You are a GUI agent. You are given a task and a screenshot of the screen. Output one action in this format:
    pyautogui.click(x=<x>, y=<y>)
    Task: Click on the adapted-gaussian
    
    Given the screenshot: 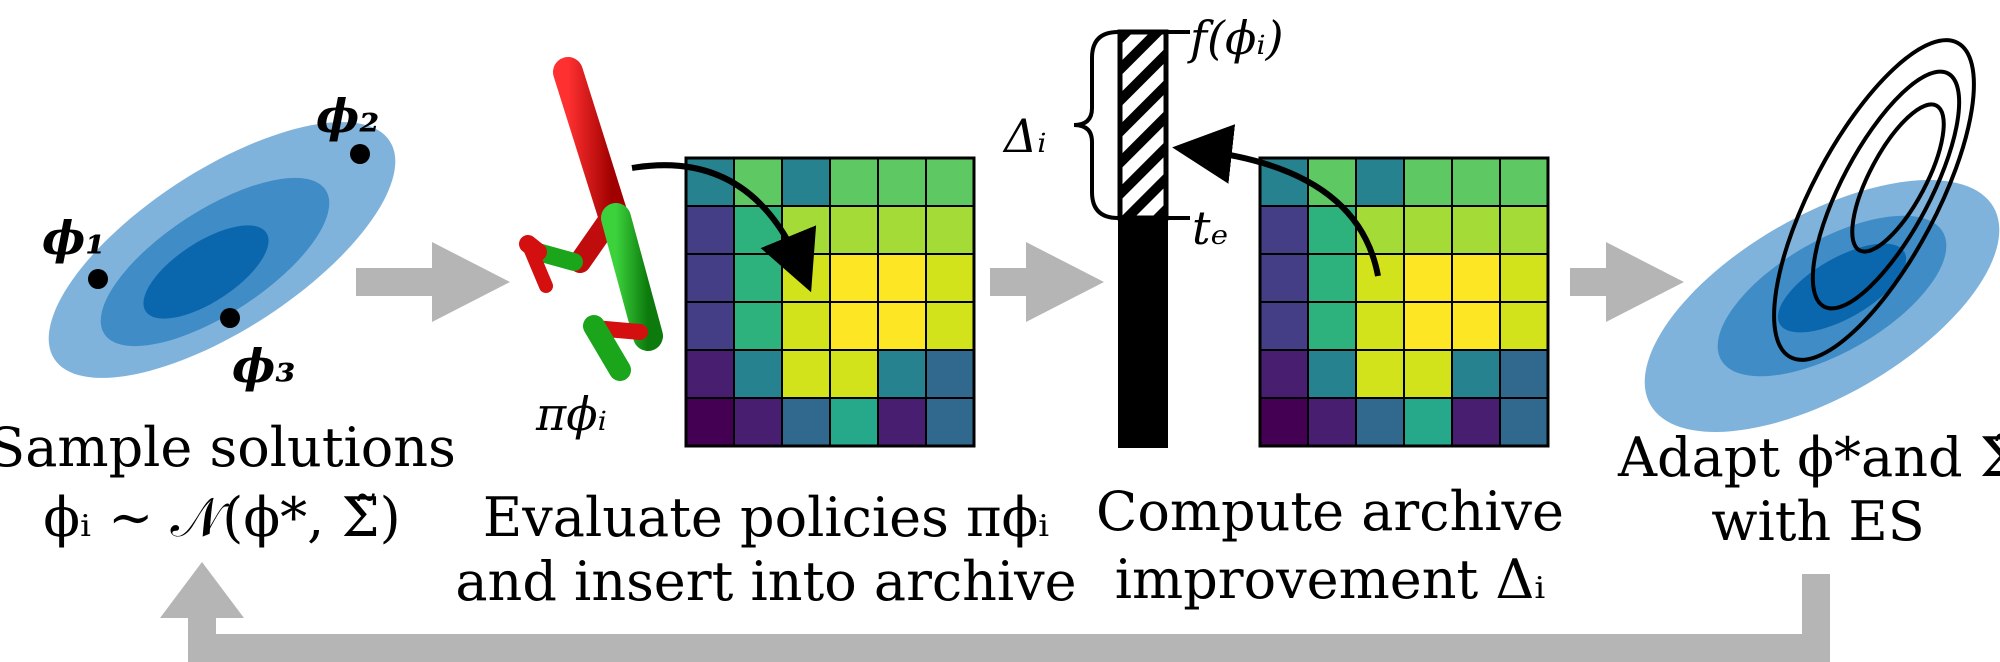 What is the action you would take?
    pyautogui.click(x=1822, y=235)
    